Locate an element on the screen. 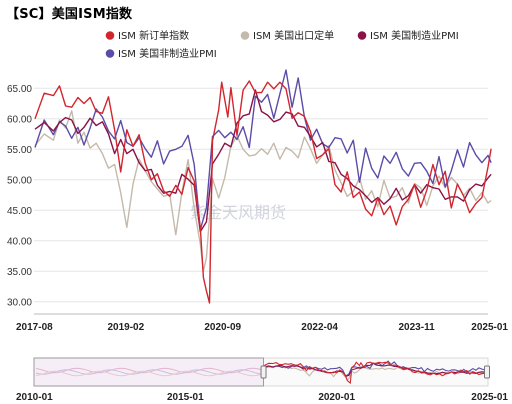 This screenshot has height=404, width=512. y-axis: 30.00 35.00 40.00 45.00 50.00 55.00 60.00 65.00 is located at coordinates (19, 196).